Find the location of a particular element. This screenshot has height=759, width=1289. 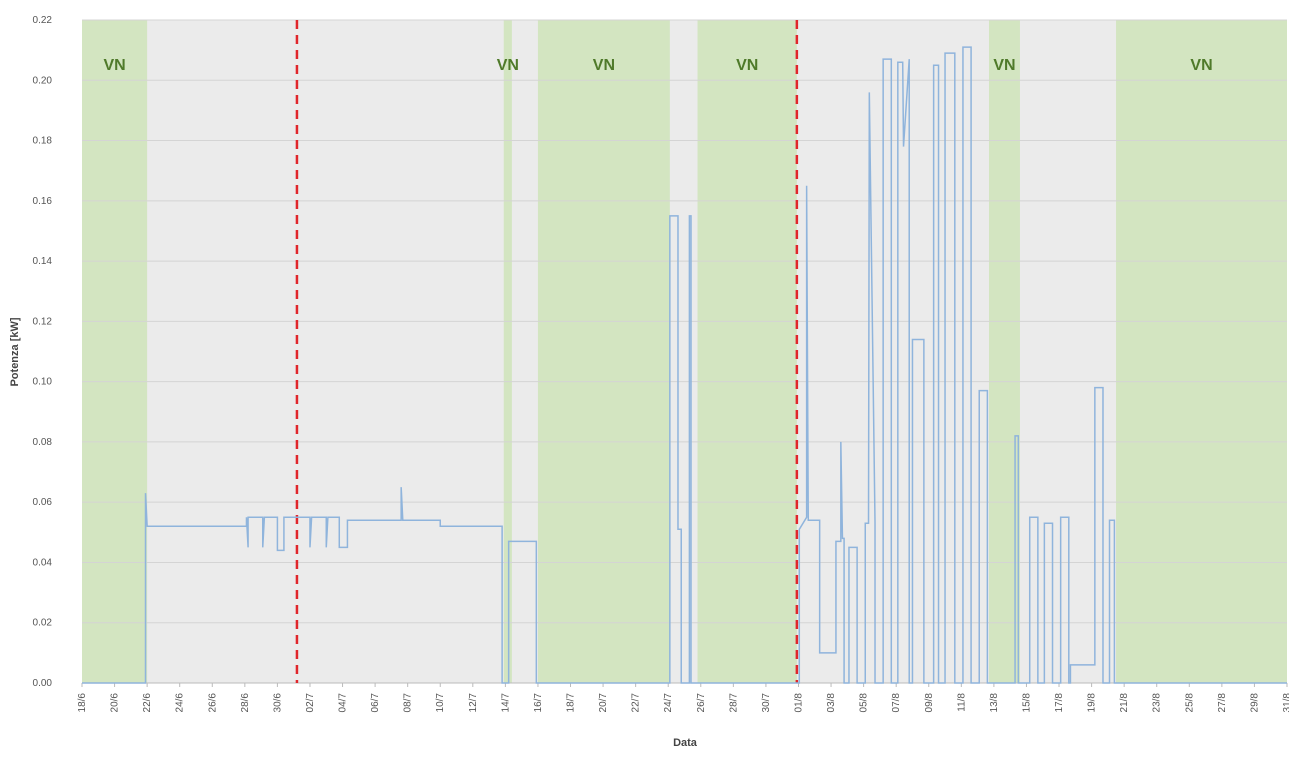

x-axis-label: Data is located at coordinates (685, 743).